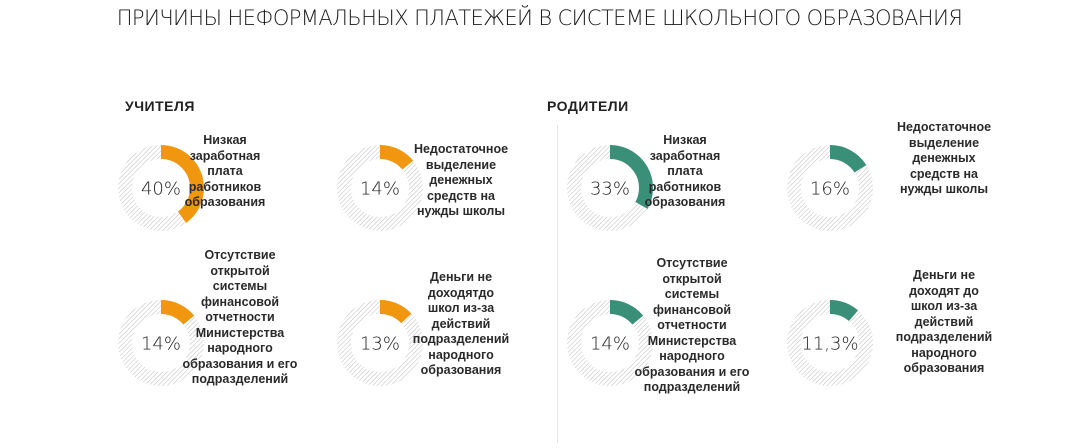 This screenshot has height=448, width=1079. I want to click on donut-value-label: 13%, so click(380, 344).